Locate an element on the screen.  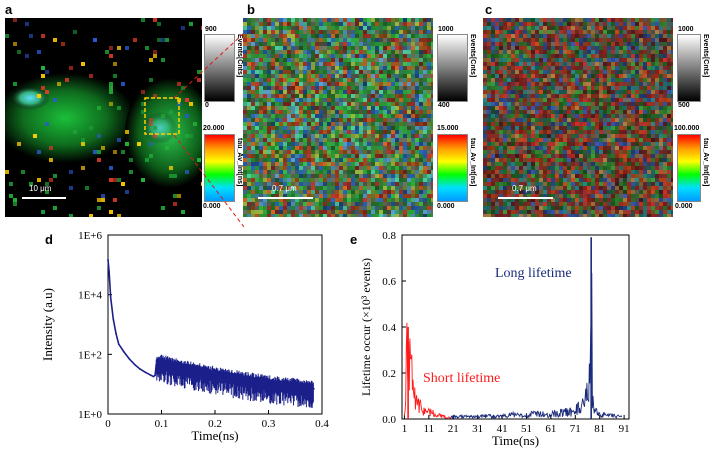
chart-e-frame is located at coordinates (515, 327).